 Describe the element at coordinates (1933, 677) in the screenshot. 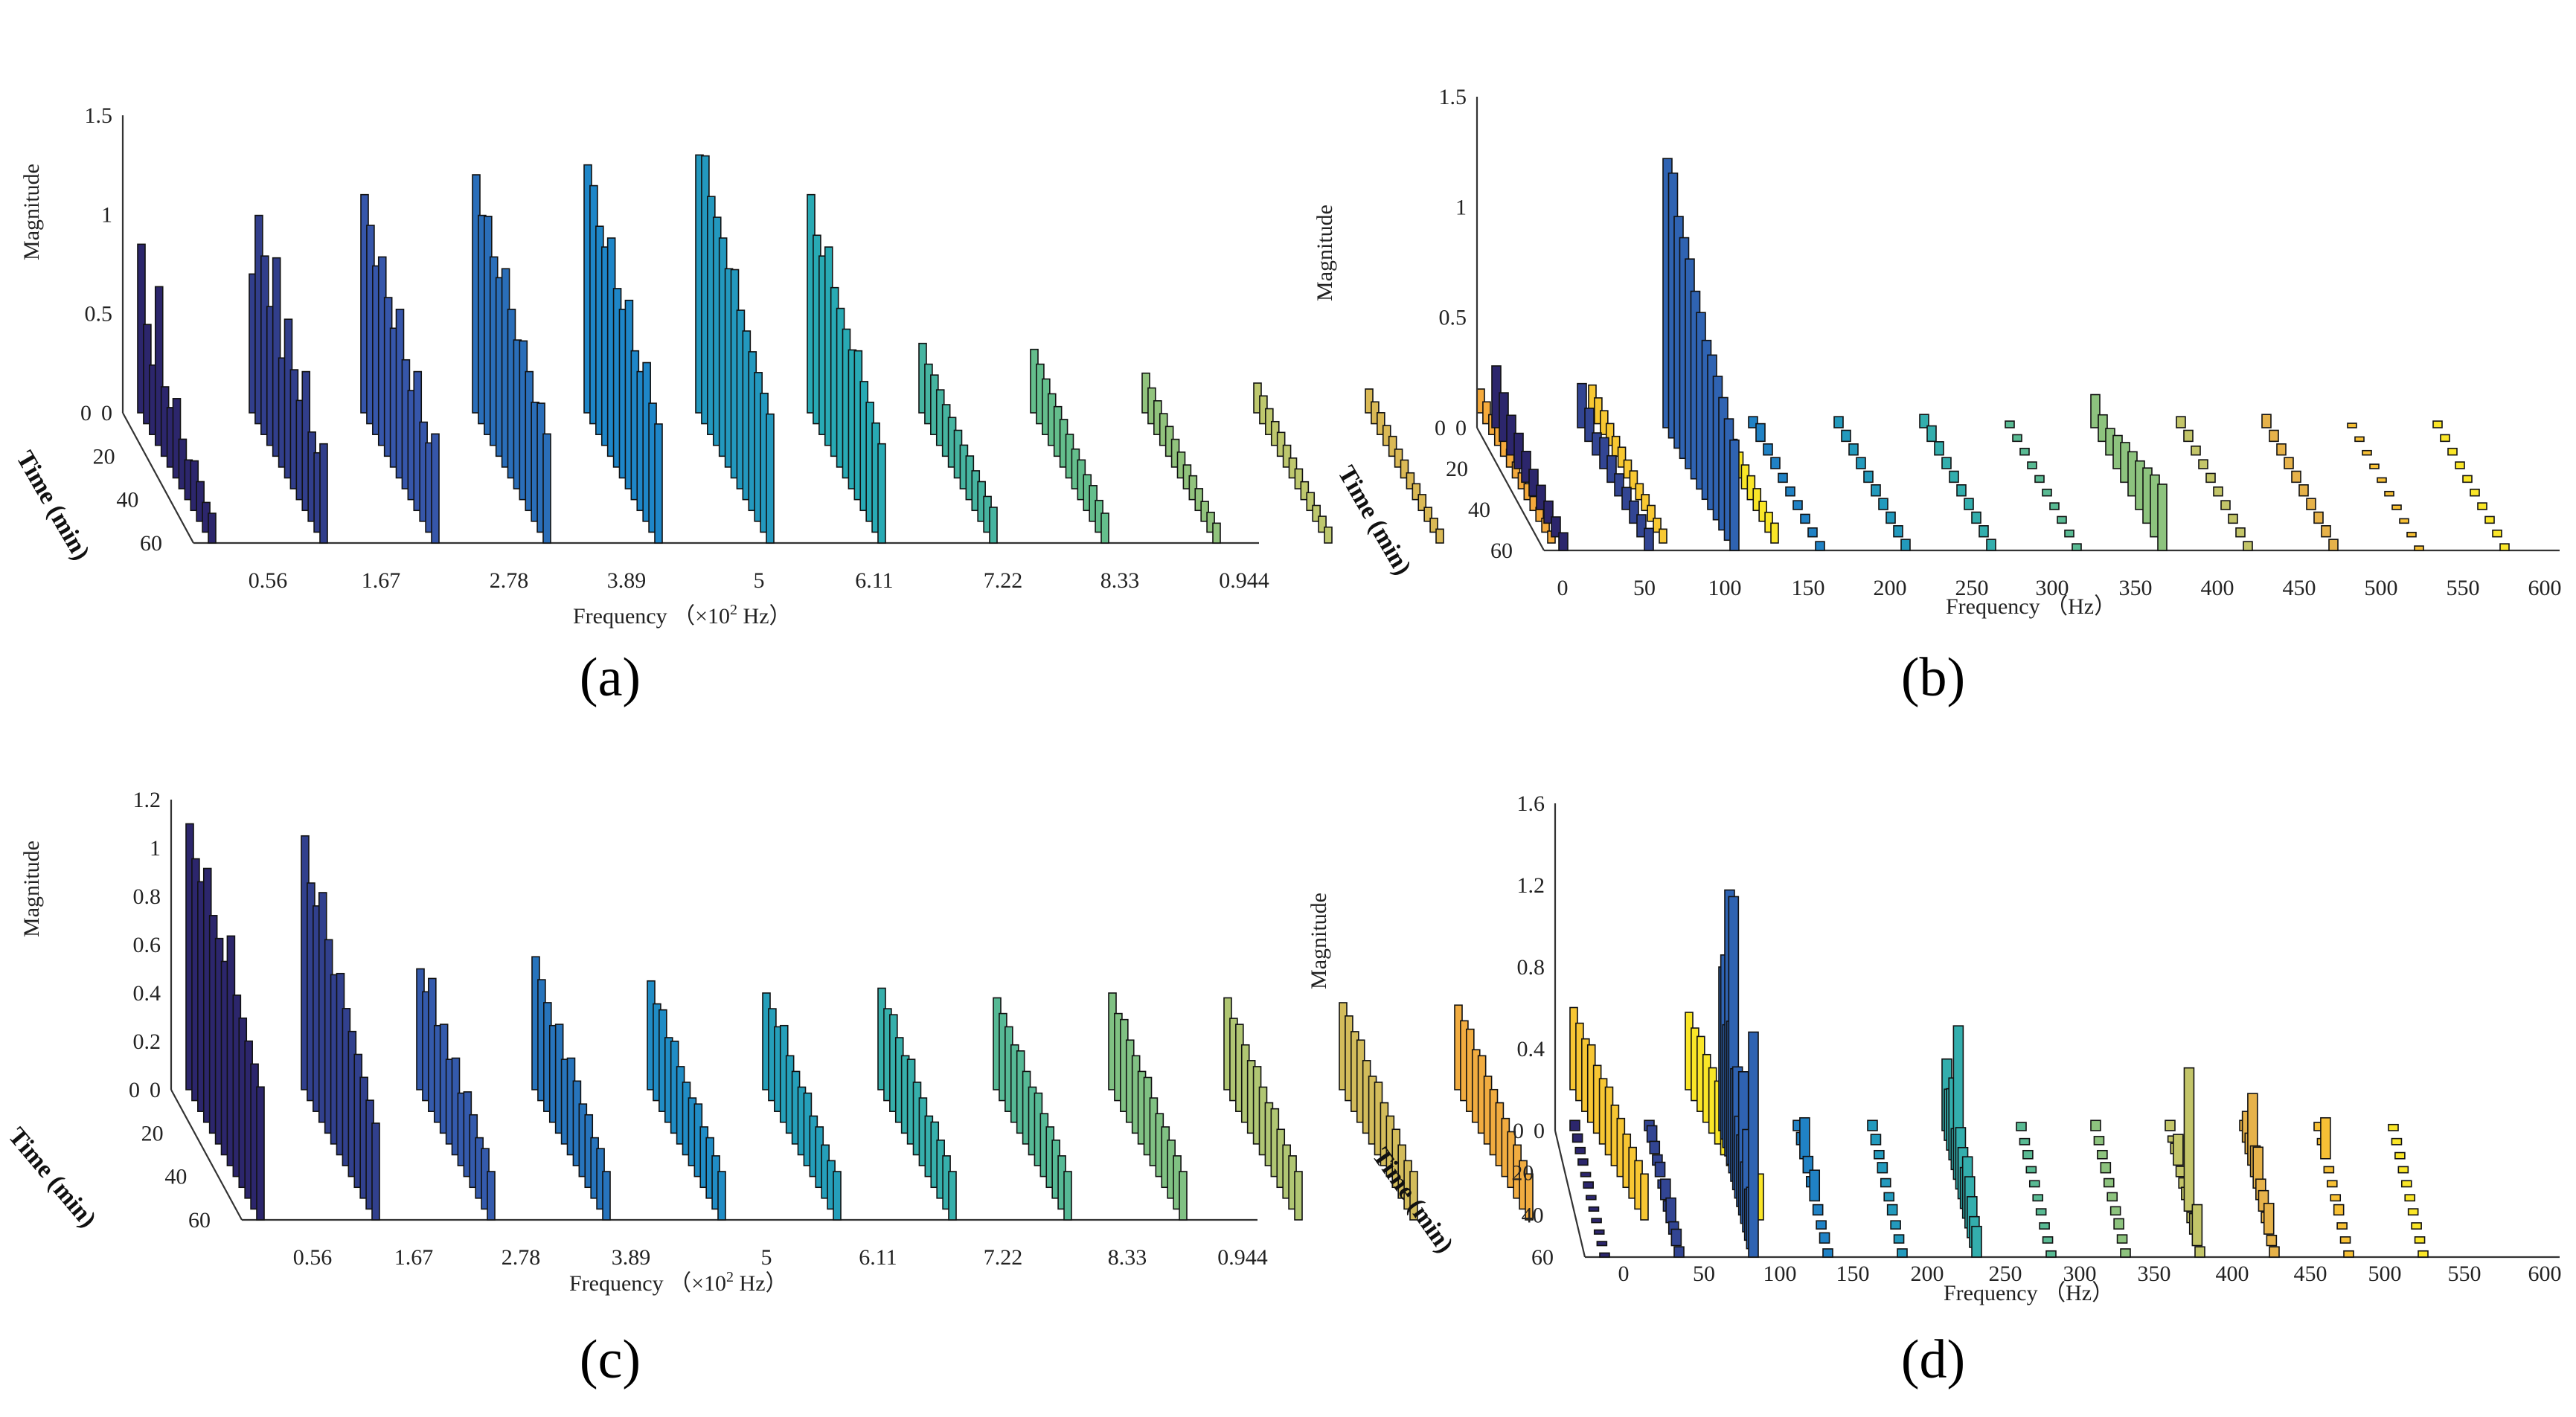

I see `panel-label: (b)` at that location.